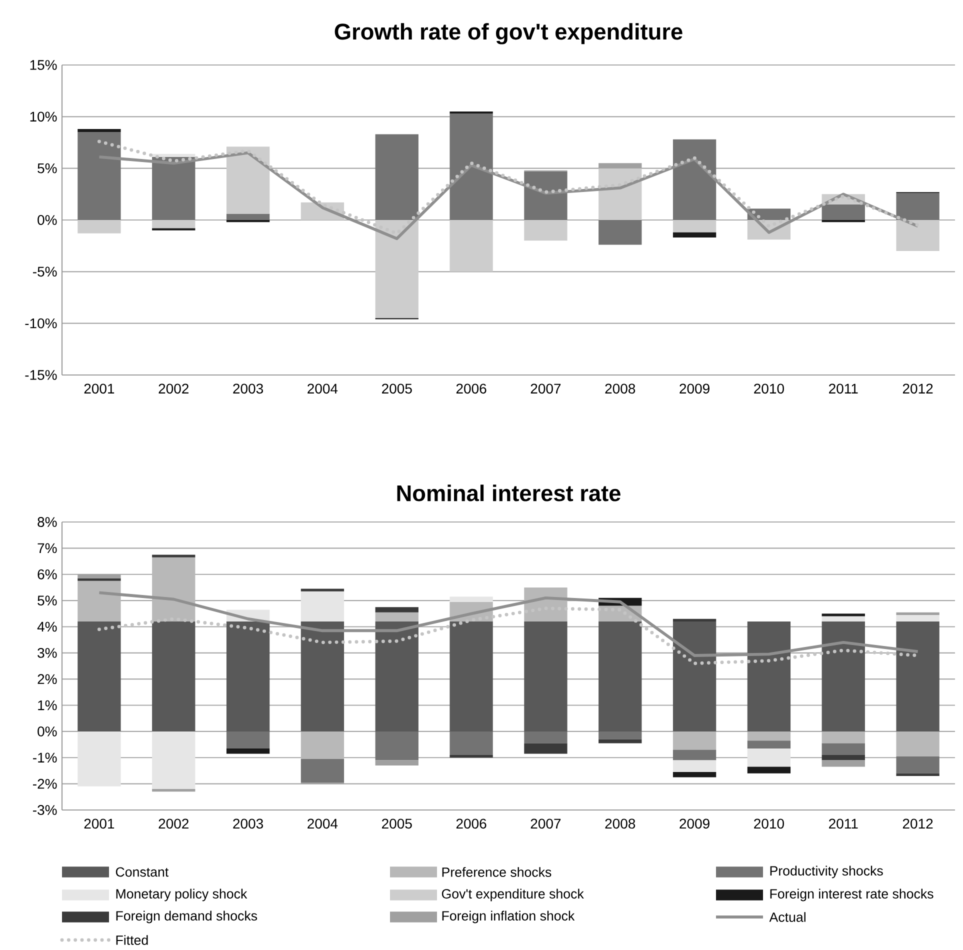  Describe the element at coordinates (47, 522) in the screenshot. I see `y-tick-label: 8%` at that location.